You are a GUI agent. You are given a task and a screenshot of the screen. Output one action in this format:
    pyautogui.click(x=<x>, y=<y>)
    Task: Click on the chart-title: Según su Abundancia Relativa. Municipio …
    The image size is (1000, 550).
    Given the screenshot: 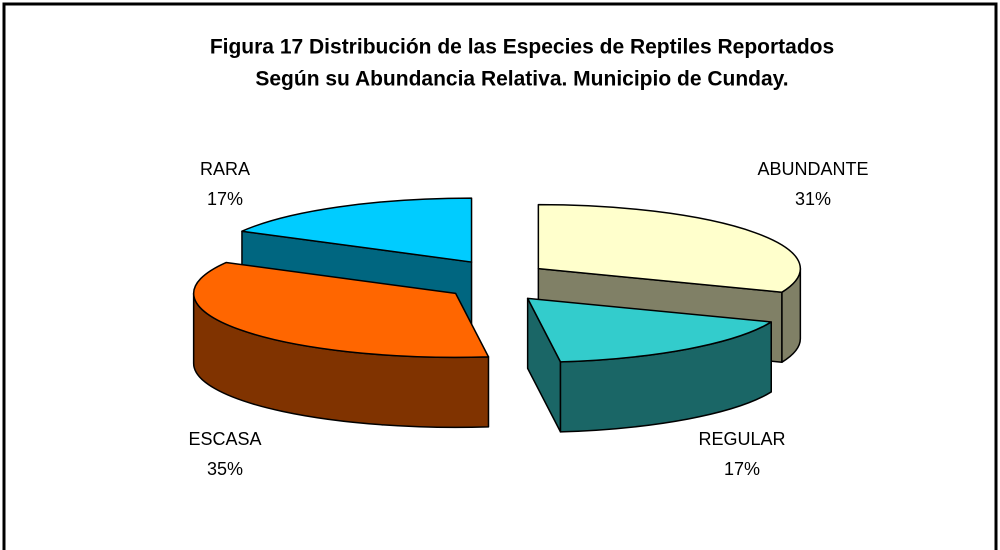 What is the action you would take?
    pyautogui.click(x=521, y=79)
    